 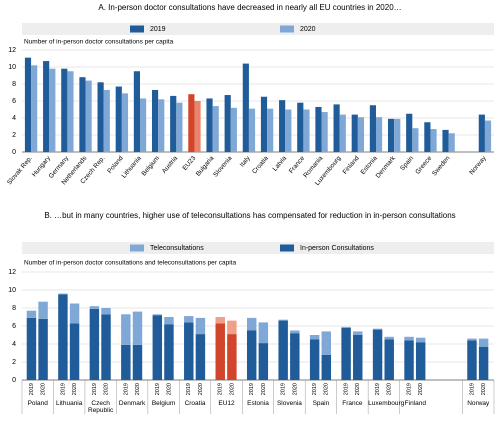 What do you see at coordinates (151, 166) in the screenshot?
I see `x-tick-label: Belgium` at bounding box center [151, 166].